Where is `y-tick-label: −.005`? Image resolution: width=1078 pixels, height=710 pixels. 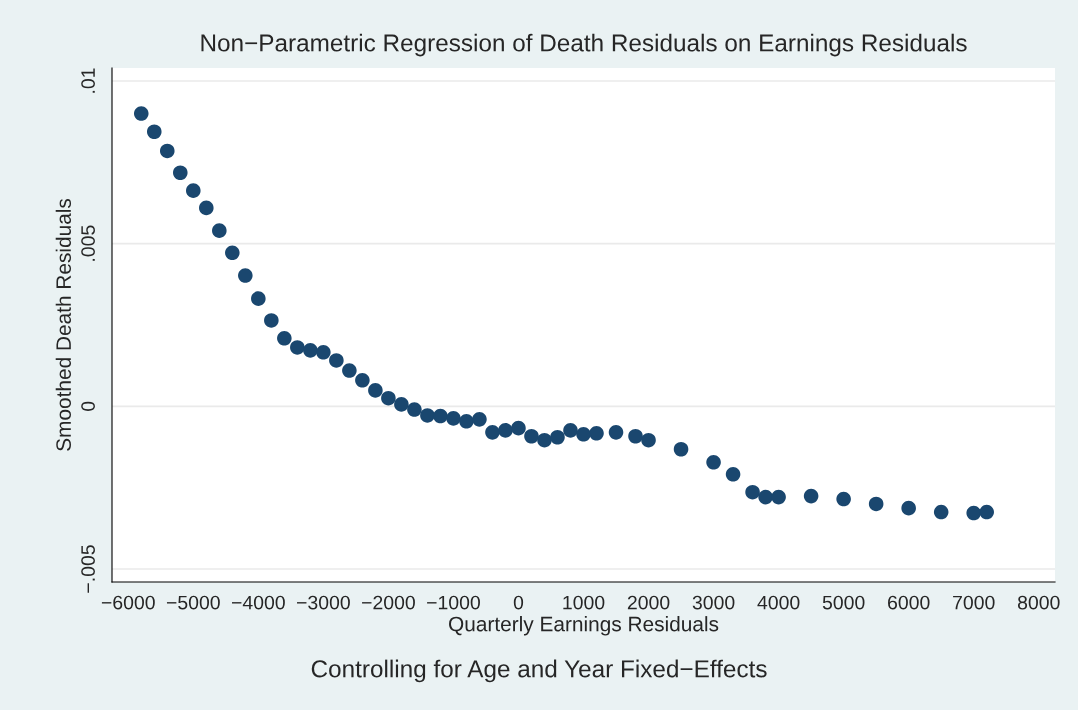
y-tick-label: −.005 is located at coordinates (88, 569).